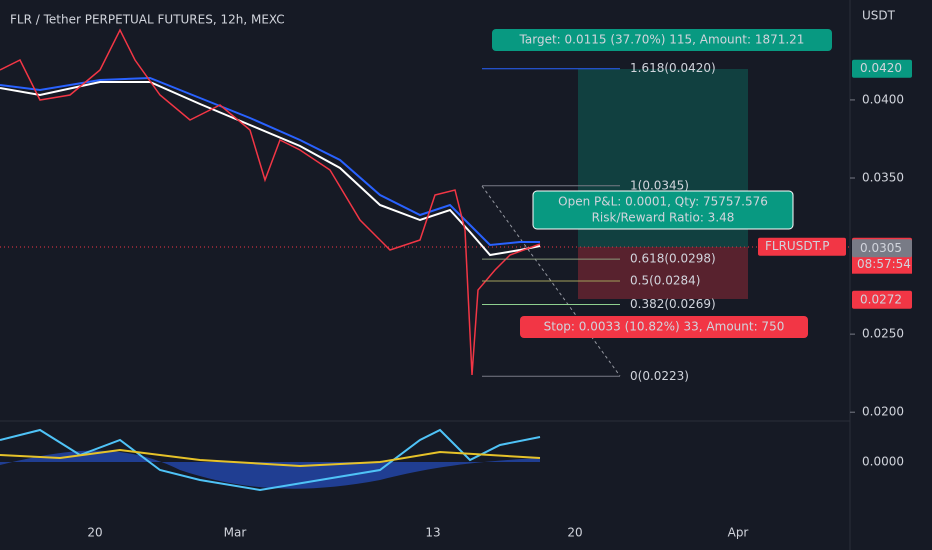  I want to click on fib-label: 0.618(0.0298), so click(673, 259).